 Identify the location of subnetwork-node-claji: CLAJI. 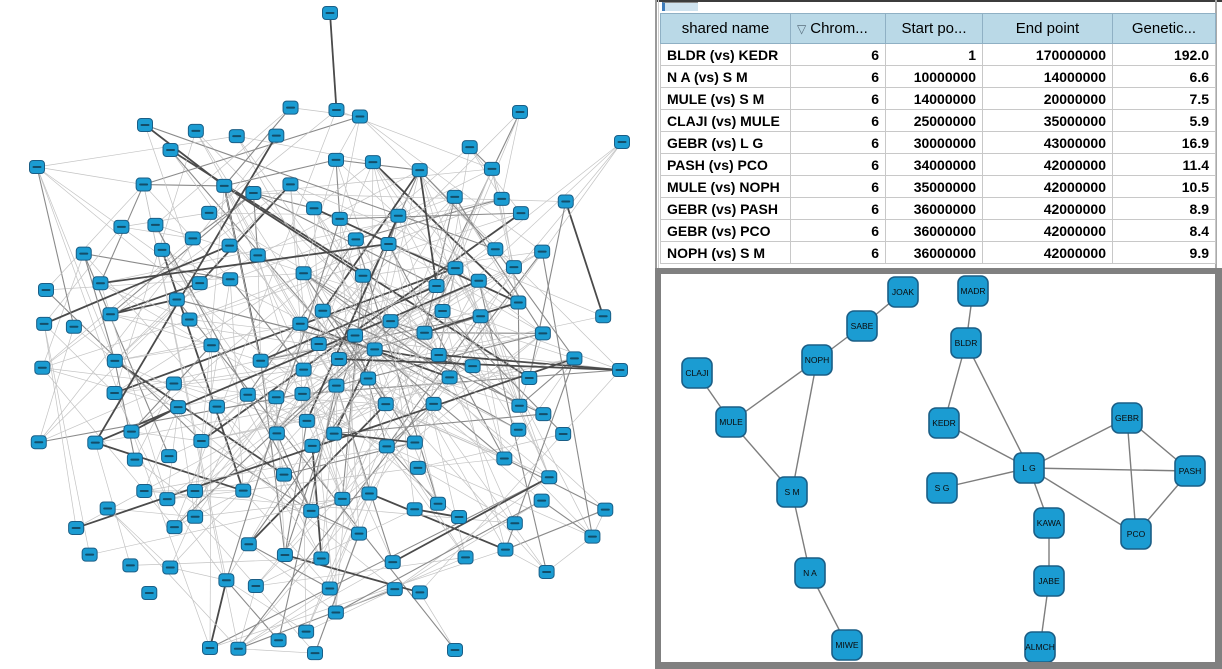
(697, 373).